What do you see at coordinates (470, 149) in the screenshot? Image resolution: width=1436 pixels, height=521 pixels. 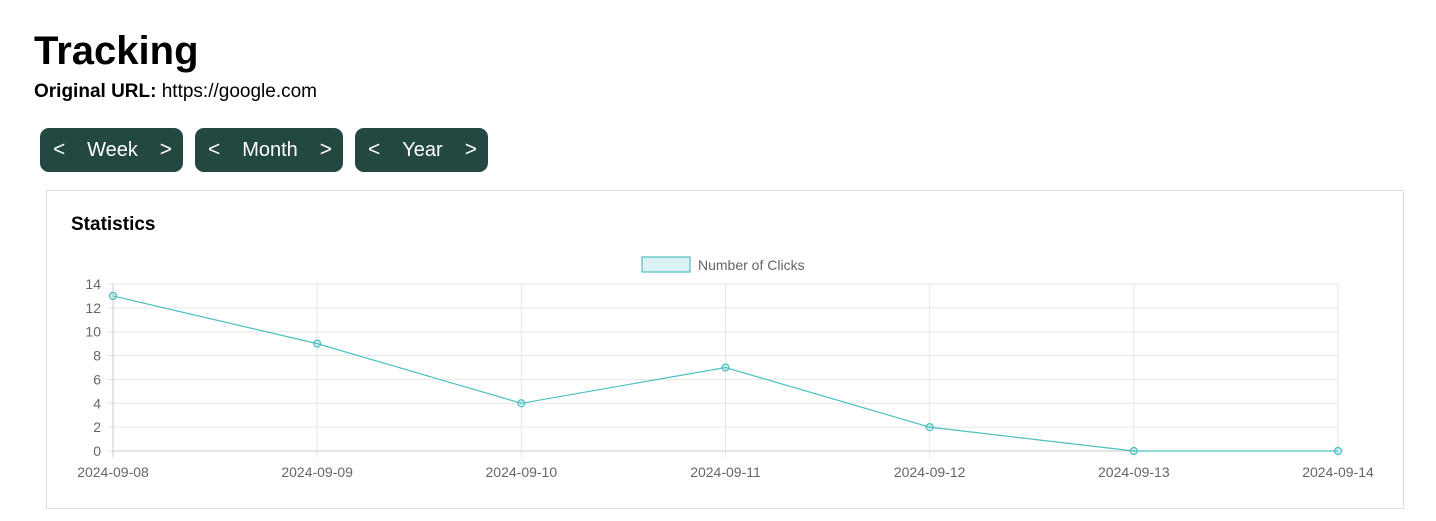 I see `year-next-button: >` at bounding box center [470, 149].